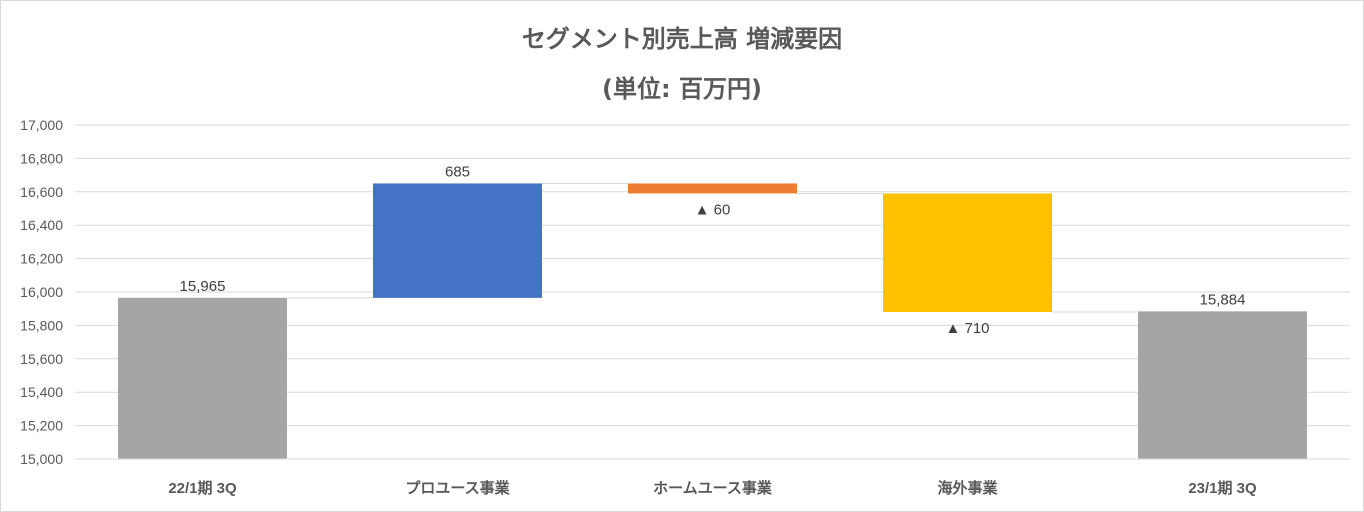 The width and height of the screenshot is (1364, 512). What do you see at coordinates (41, 426) in the screenshot?
I see `y-tick-label: 15,200` at bounding box center [41, 426].